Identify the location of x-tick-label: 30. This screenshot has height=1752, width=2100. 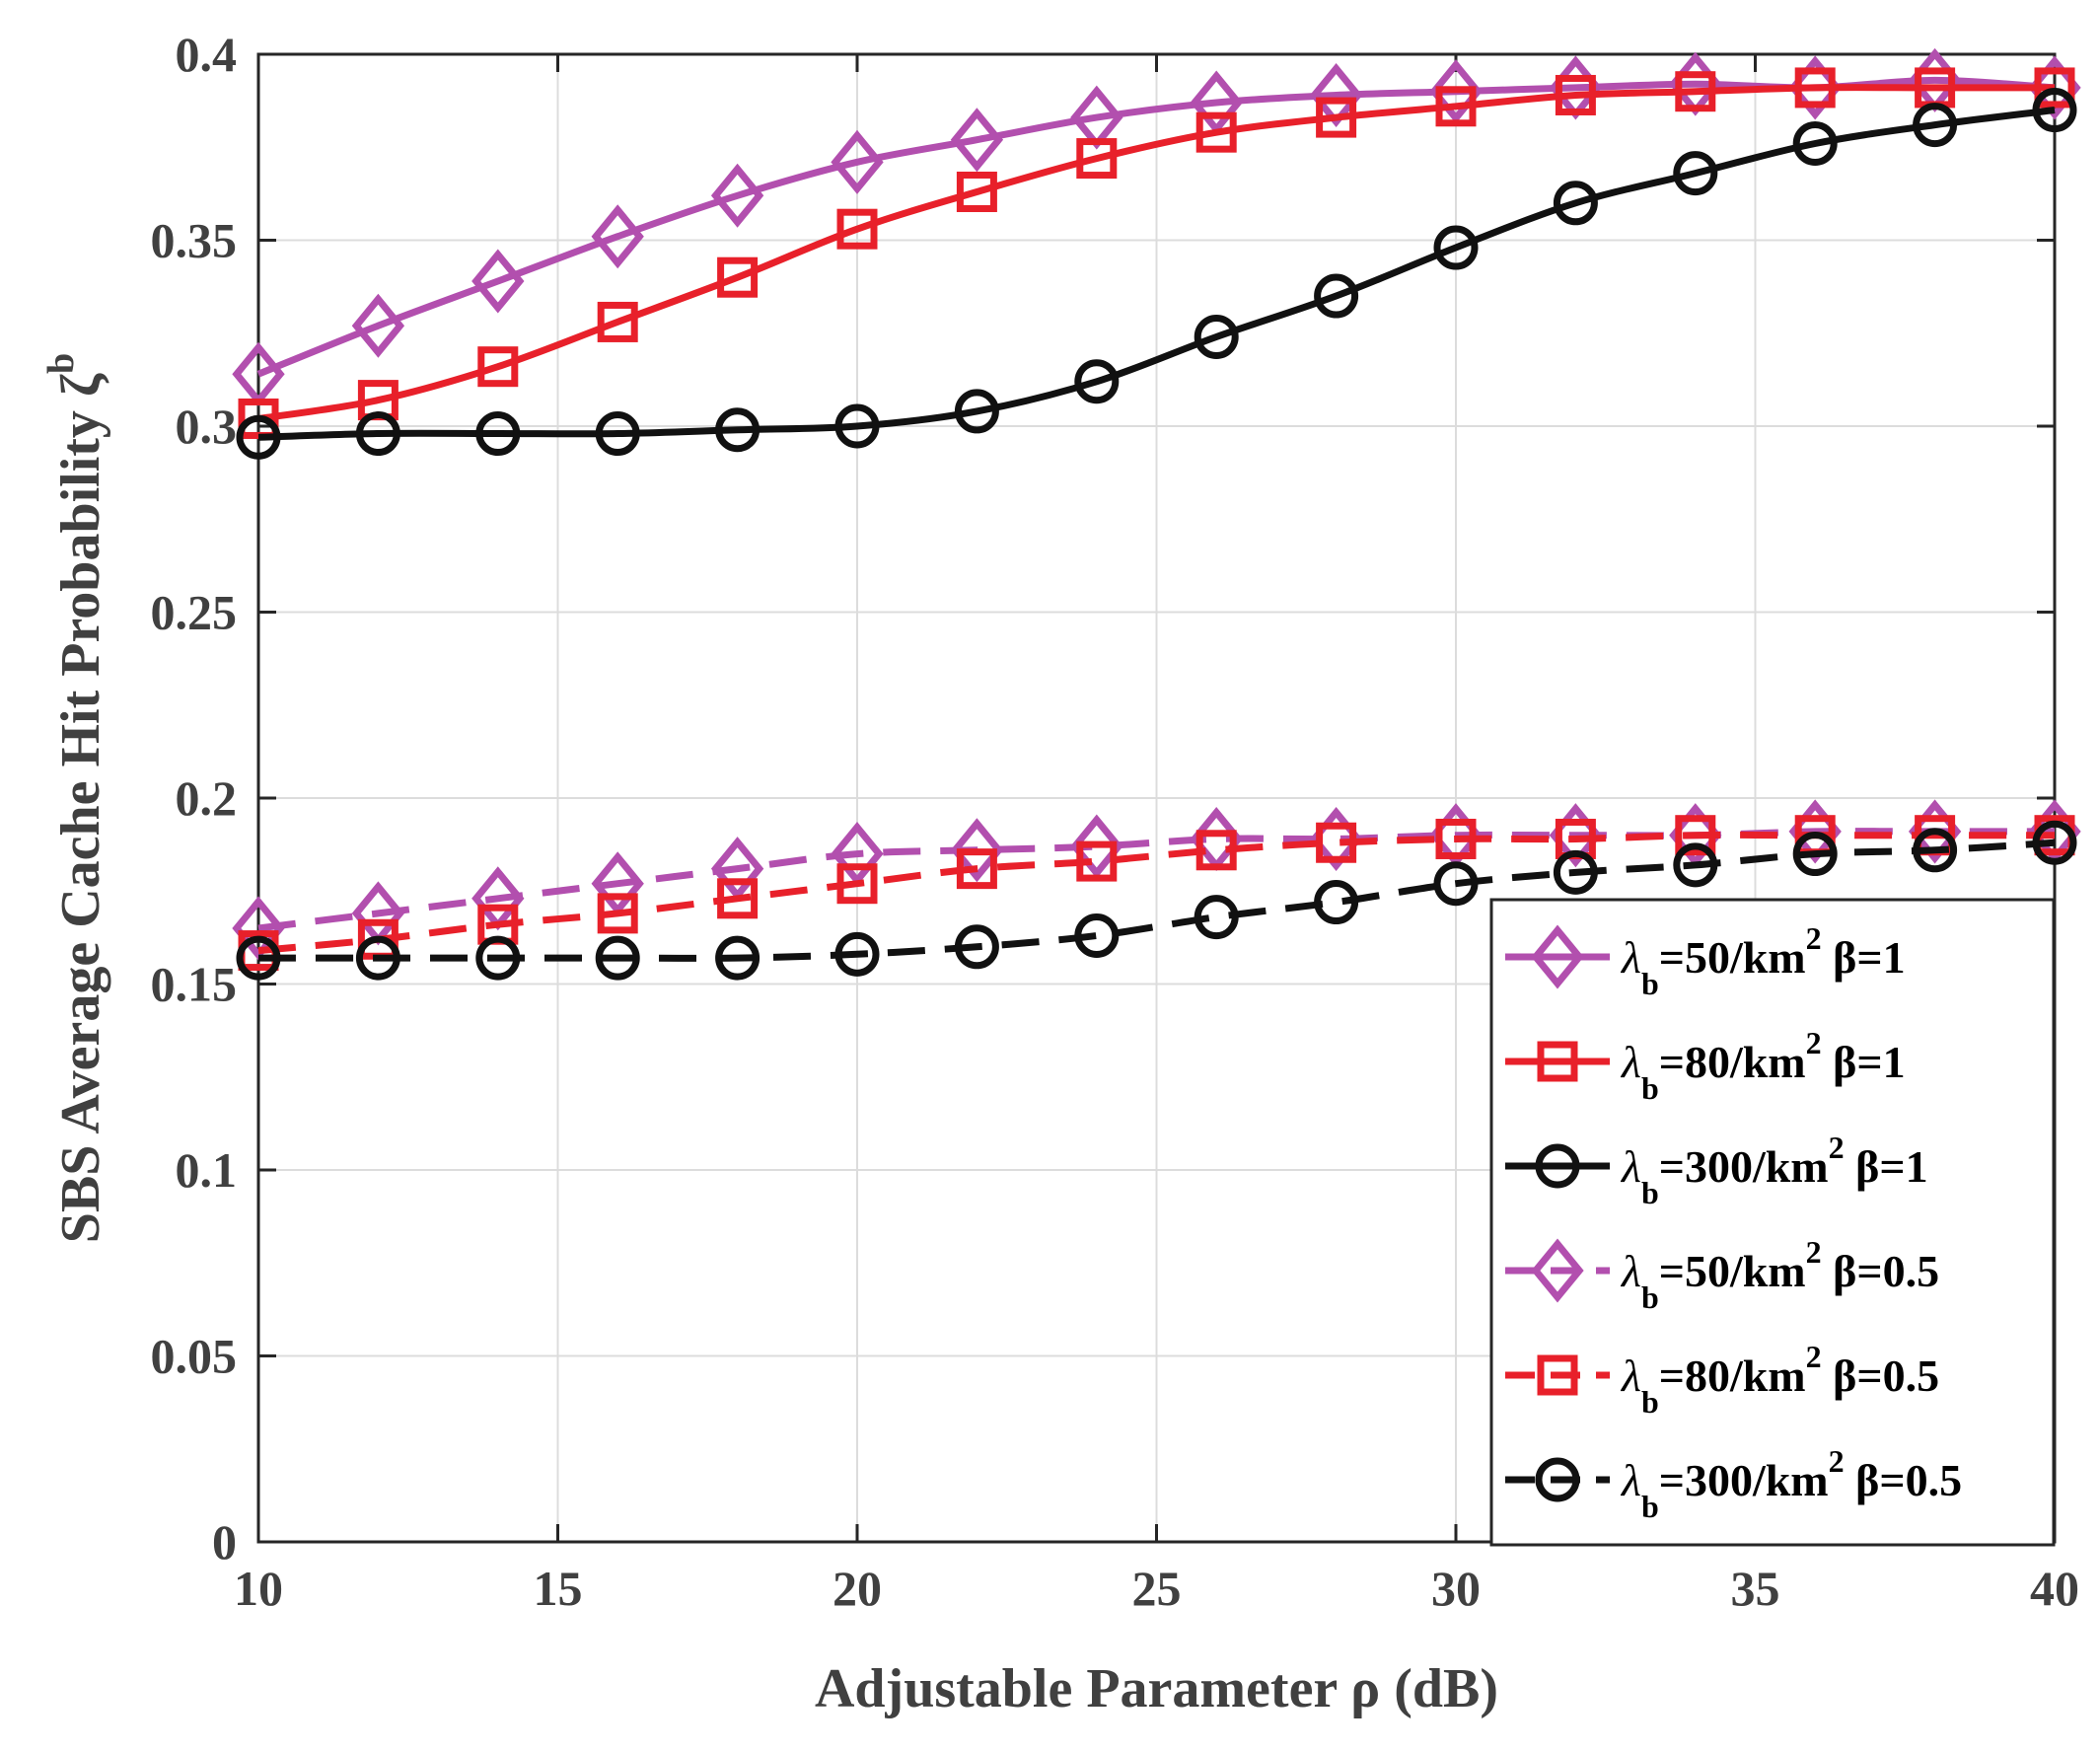
(1456, 1589).